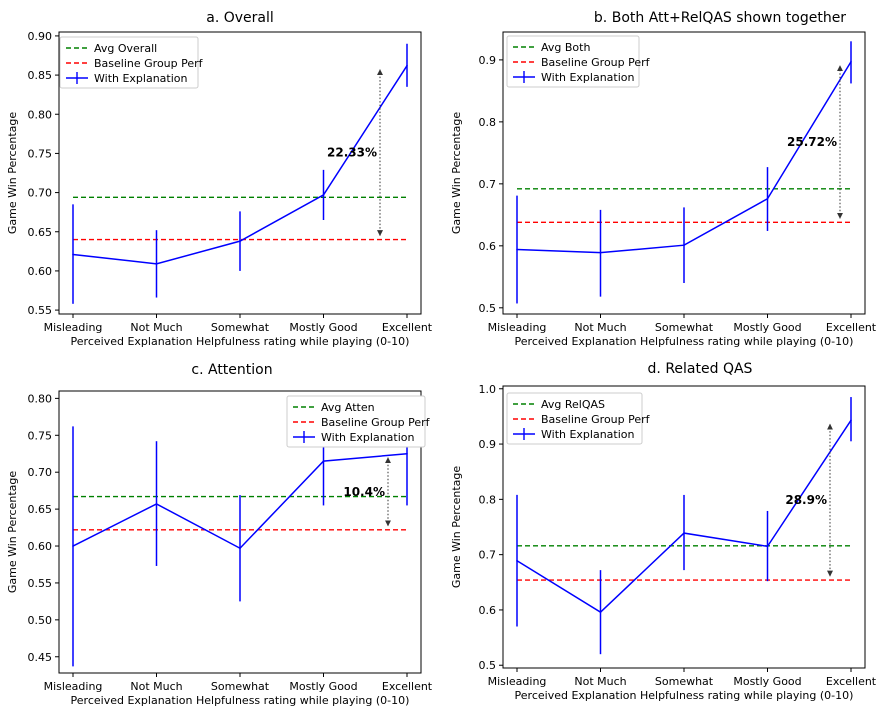 Image resolution: width=885 pixels, height=712 pixels. I want to click on chart-title: b. Both Att+RelQAS shown together, so click(720, 18).